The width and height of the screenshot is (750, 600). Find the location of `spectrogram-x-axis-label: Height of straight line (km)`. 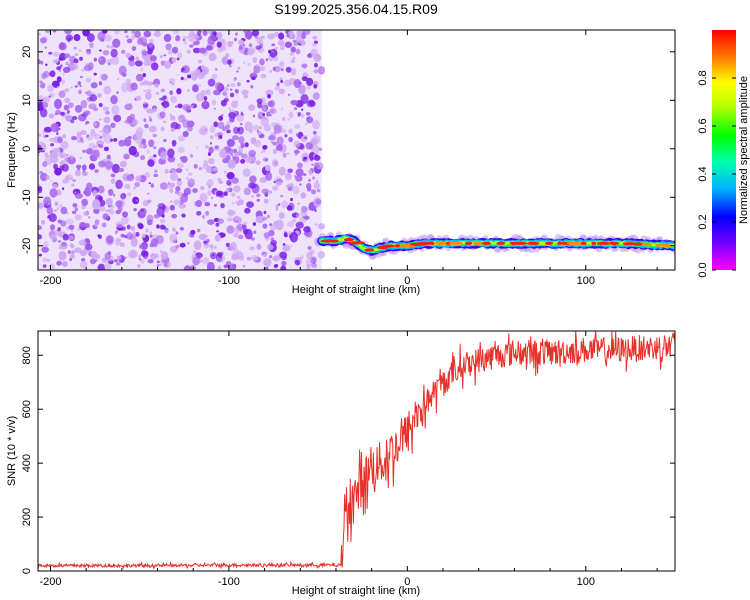

spectrogram-x-axis-label: Height of straight line (km) is located at coordinates (356, 290).